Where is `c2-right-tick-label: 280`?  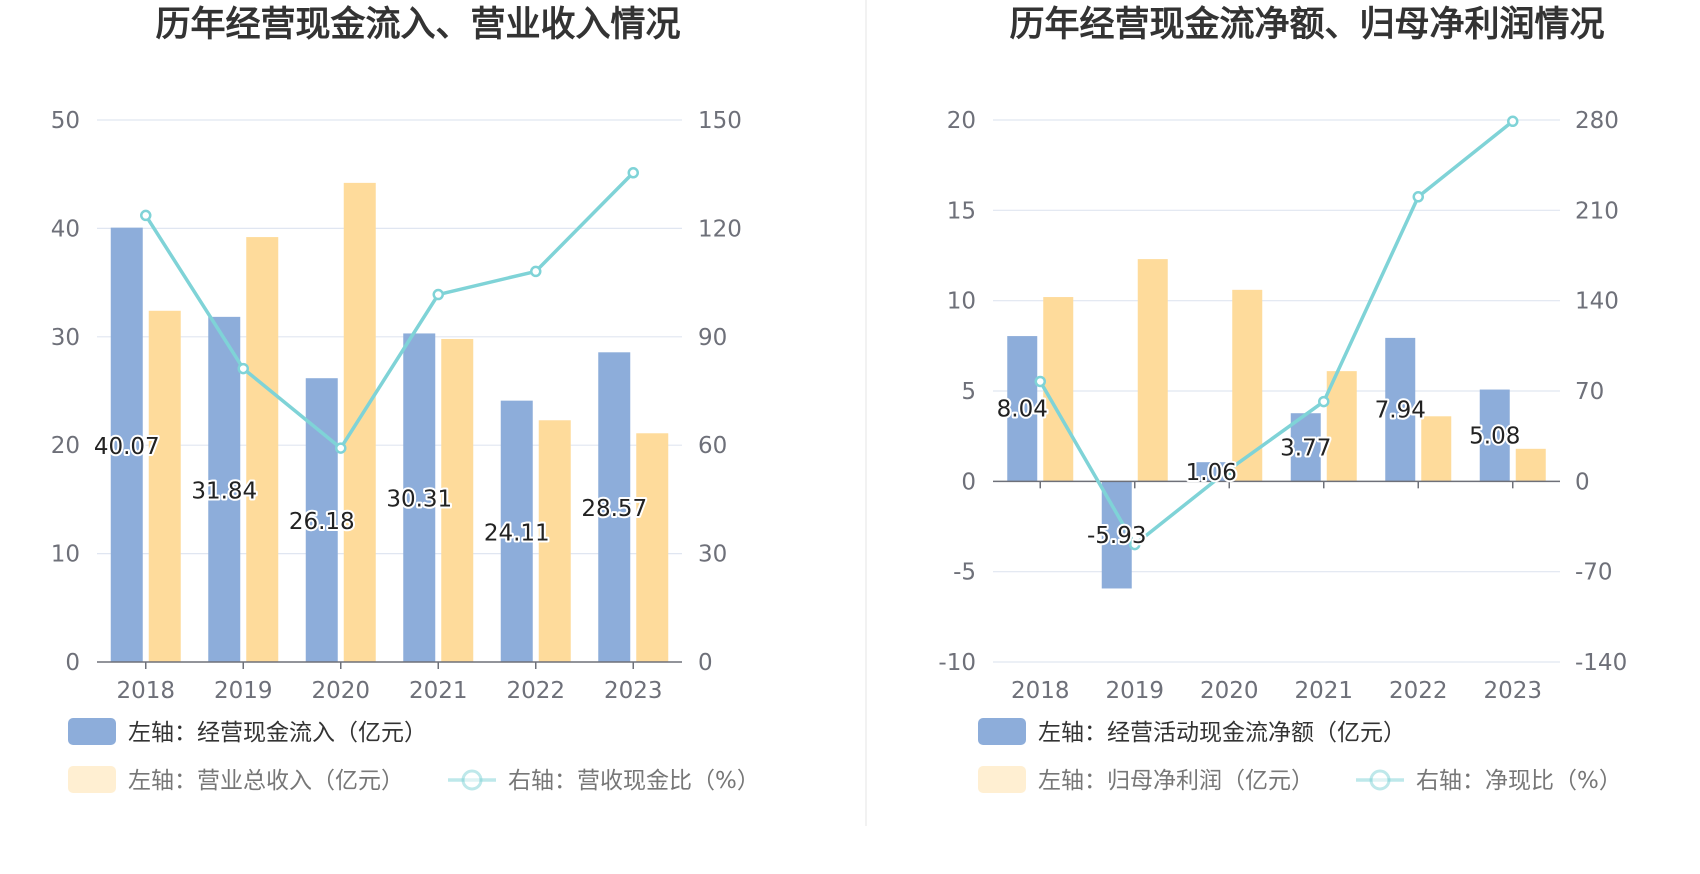
c2-right-tick-label: 280 is located at coordinates (1597, 121).